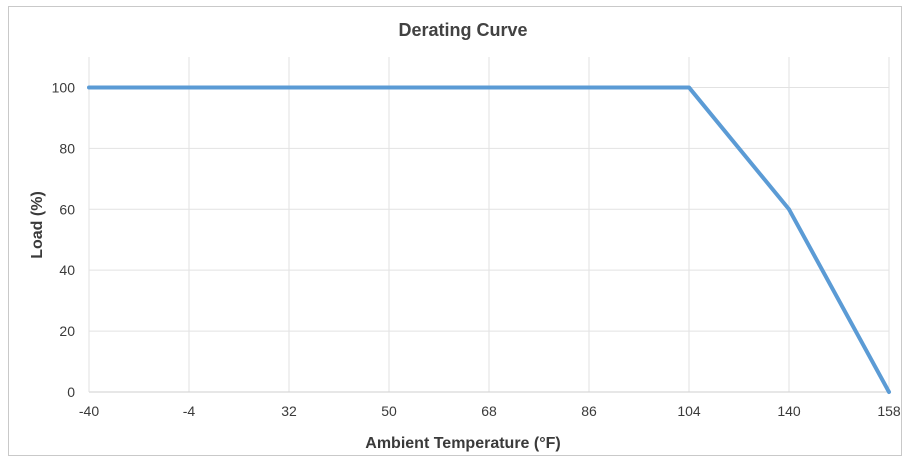  Describe the element at coordinates (589, 411) in the screenshot. I see `x-tick-label: 86` at that location.